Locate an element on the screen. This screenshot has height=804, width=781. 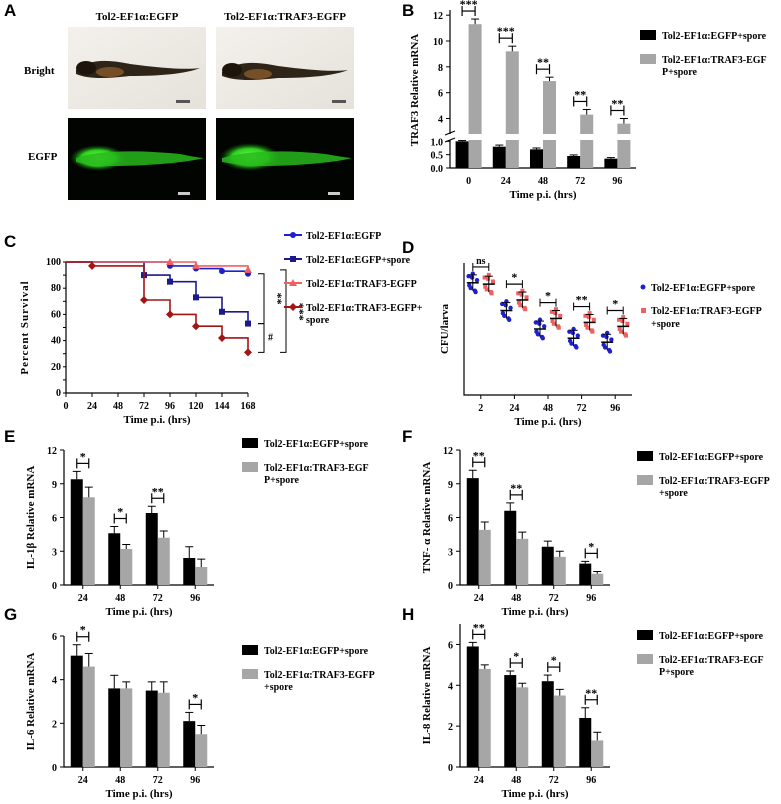
legend-label: Tol2-EF1α:EGFP is located at coordinates (343, 236).